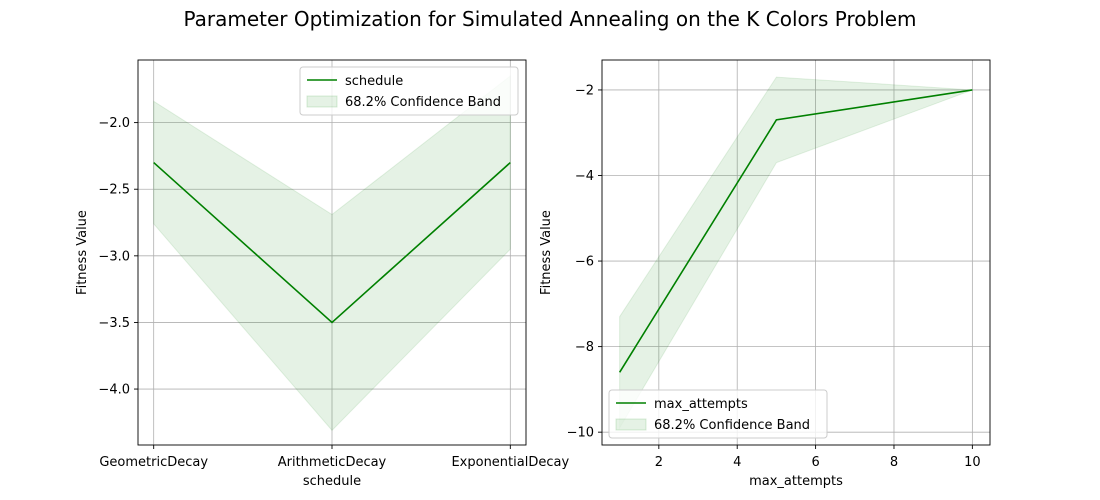 This screenshot has height=500, width=1100. I want to click on y-tick-label: −10, so click(580, 433).